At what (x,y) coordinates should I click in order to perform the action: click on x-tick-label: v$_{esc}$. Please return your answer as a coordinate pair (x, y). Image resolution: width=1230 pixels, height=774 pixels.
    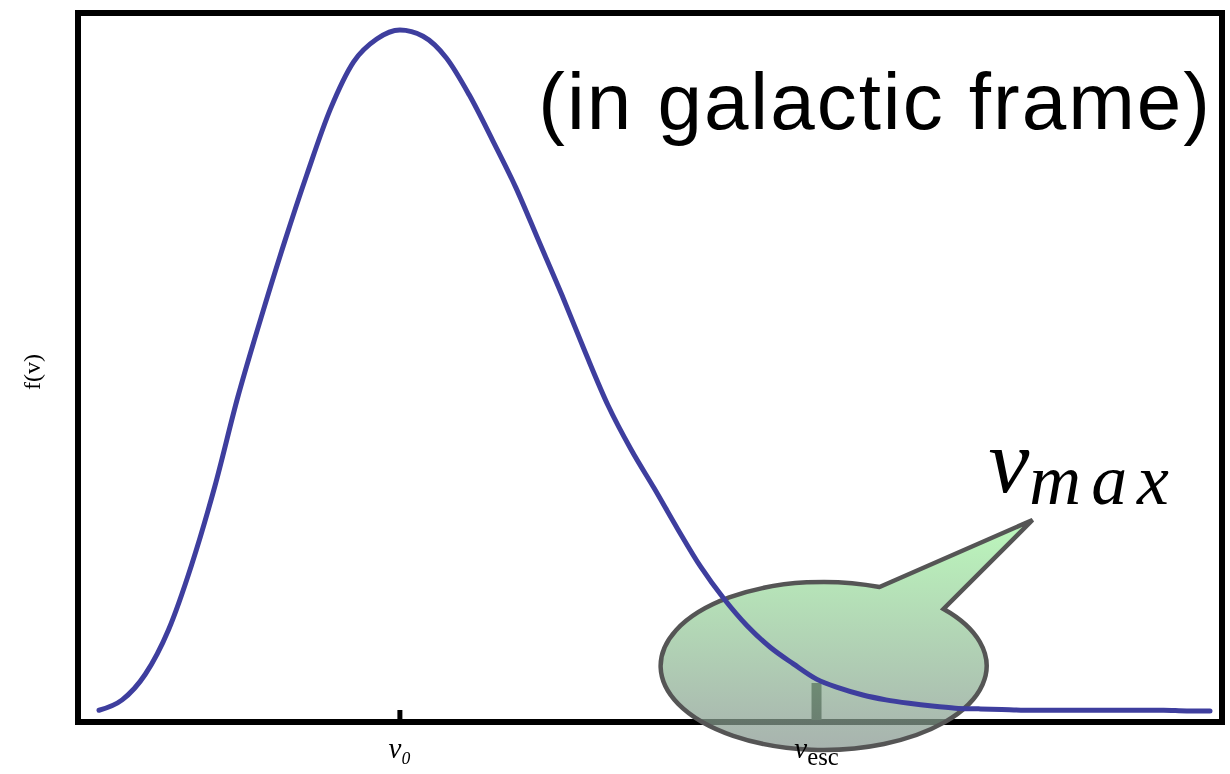
    Looking at the image, I should click on (816, 751).